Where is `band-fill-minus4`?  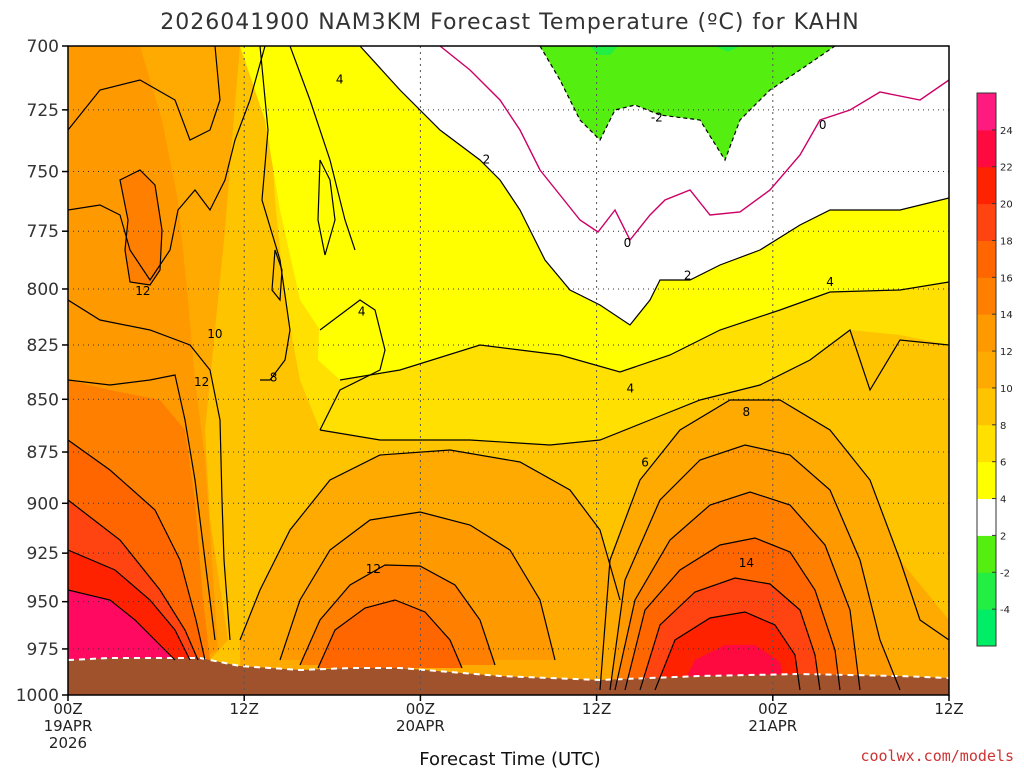 band-fill-minus4 is located at coordinates (665, 50).